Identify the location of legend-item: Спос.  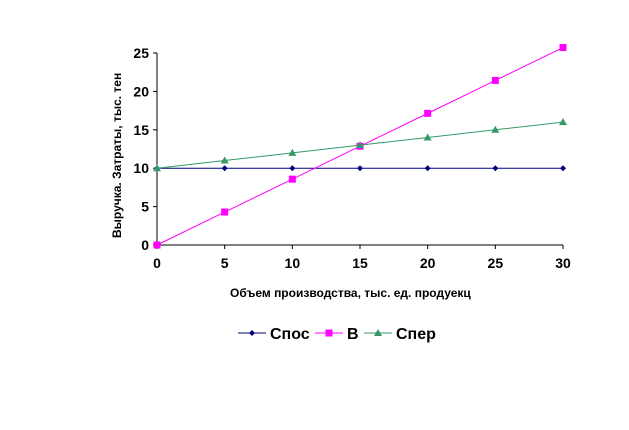
(274, 334).